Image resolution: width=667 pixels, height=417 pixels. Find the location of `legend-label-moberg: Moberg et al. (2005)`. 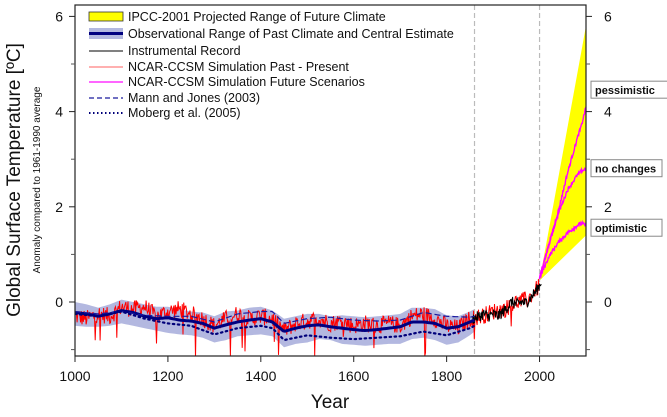

legend-label-moberg: Moberg et al. (2005) is located at coordinates (184, 113).